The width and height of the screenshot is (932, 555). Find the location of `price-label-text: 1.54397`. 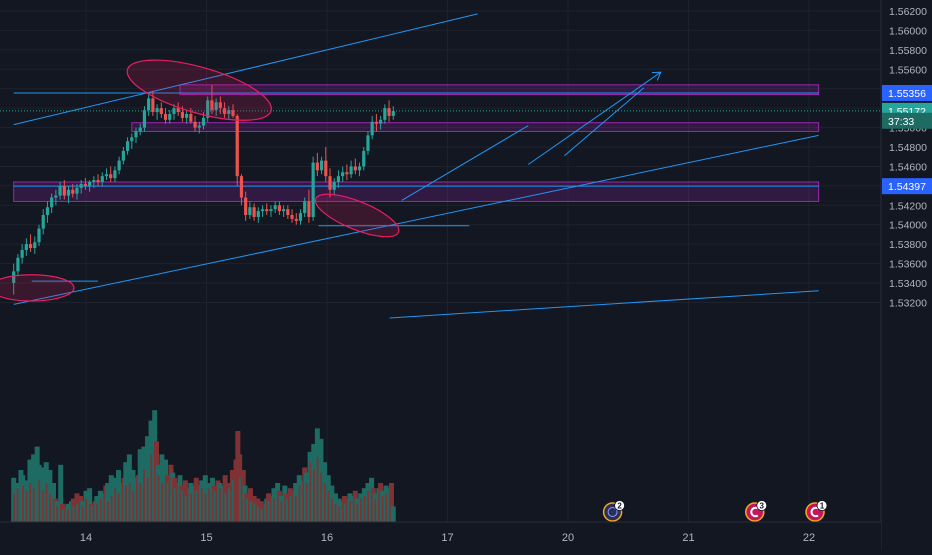

price-label-text: 1.54397 is located at coordinates (907, 187).